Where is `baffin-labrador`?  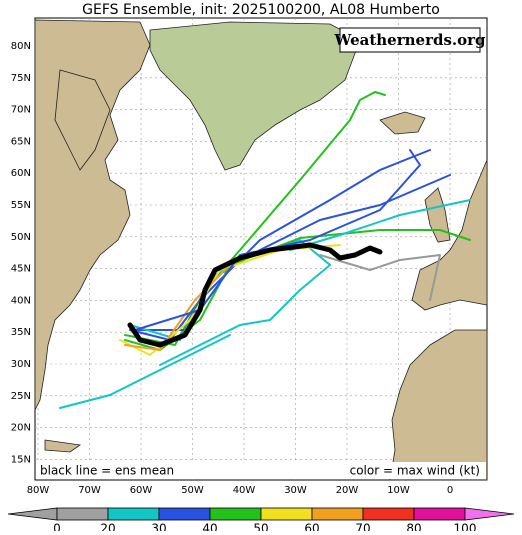 baffin-labrador is located at coordinates (82, 120).